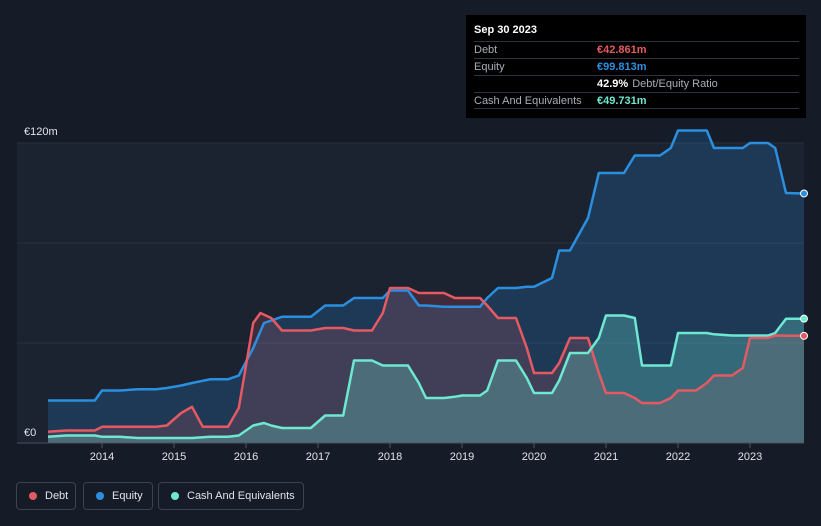  What do you see at coordinates (804, 193) in the screenshot?
I see `equity-end-marker` at bounding box center [804, 193].